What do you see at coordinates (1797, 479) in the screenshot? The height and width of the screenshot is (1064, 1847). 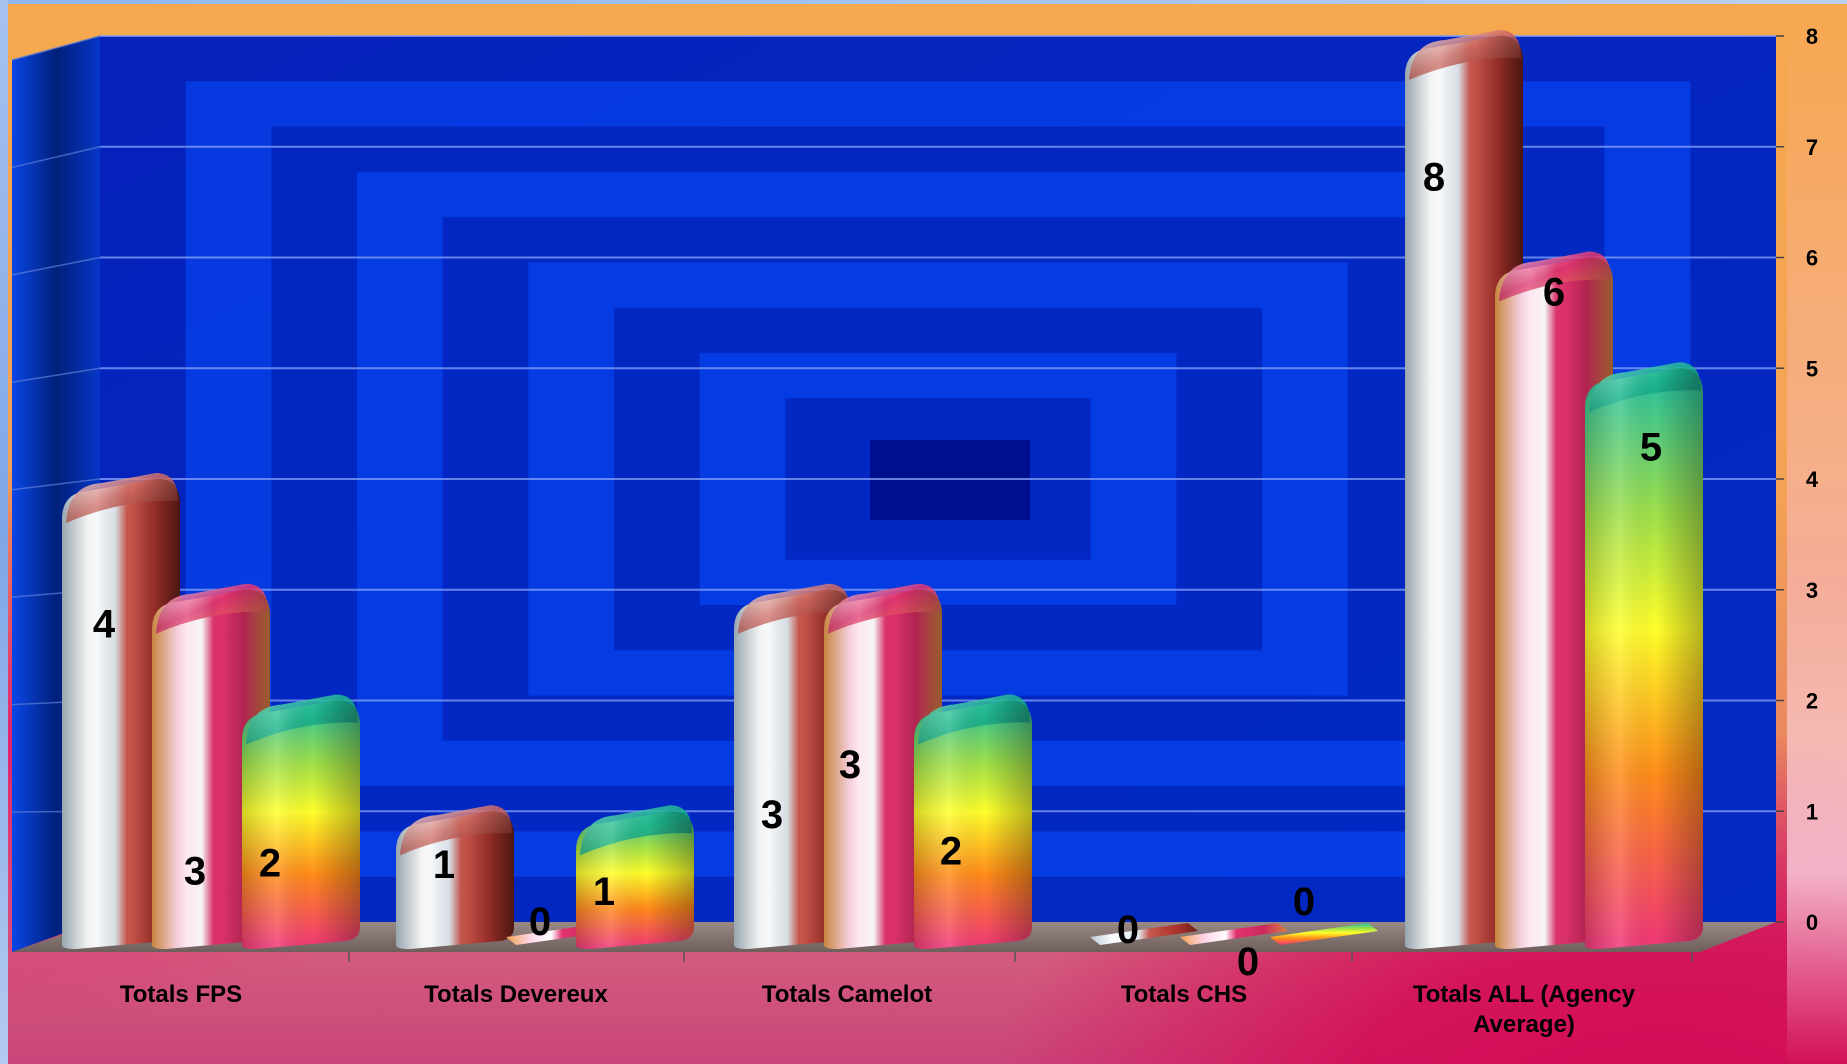 I see `y-axis-ticks: 0 1 2 3 4 5 6 7 8` at bounding box center [1797, 479].